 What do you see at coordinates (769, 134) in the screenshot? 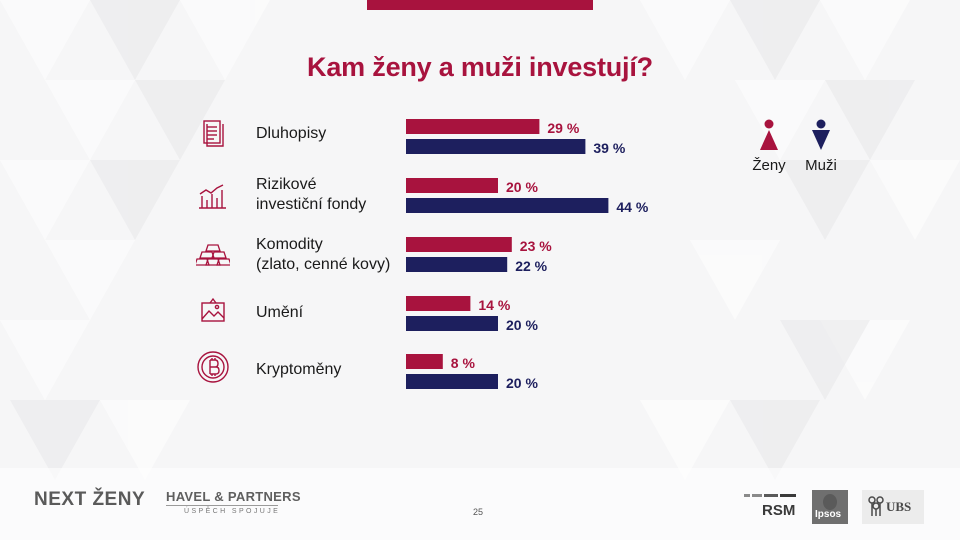
I see `woman-icon` at bounding box center [769, 134].